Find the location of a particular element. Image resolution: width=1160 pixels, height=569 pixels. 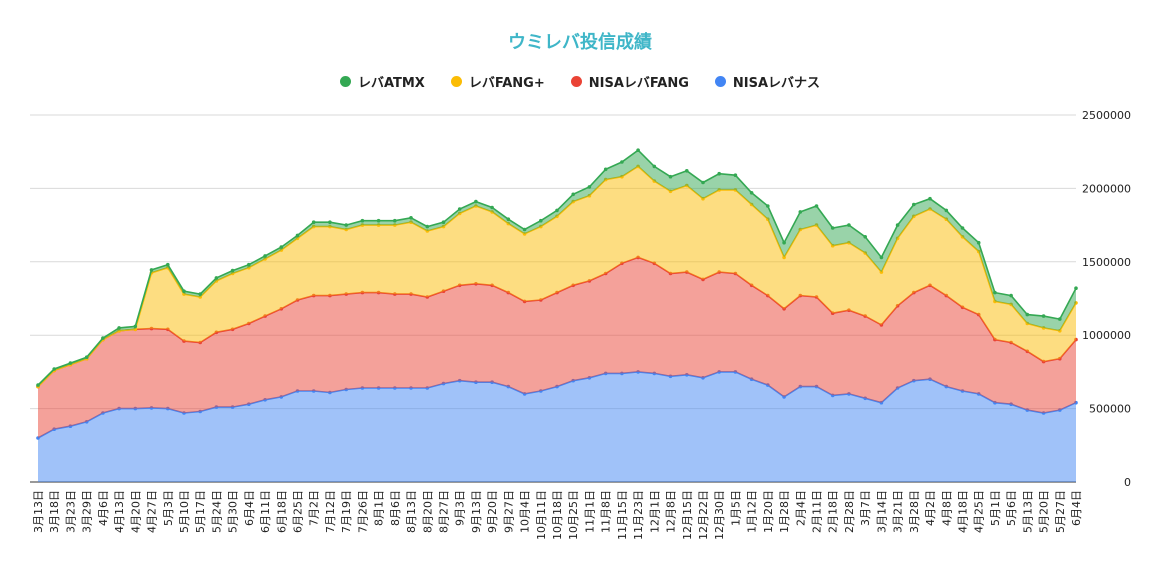

x-tick-label-56: 4月8日 is located at coordinates (946, 508).